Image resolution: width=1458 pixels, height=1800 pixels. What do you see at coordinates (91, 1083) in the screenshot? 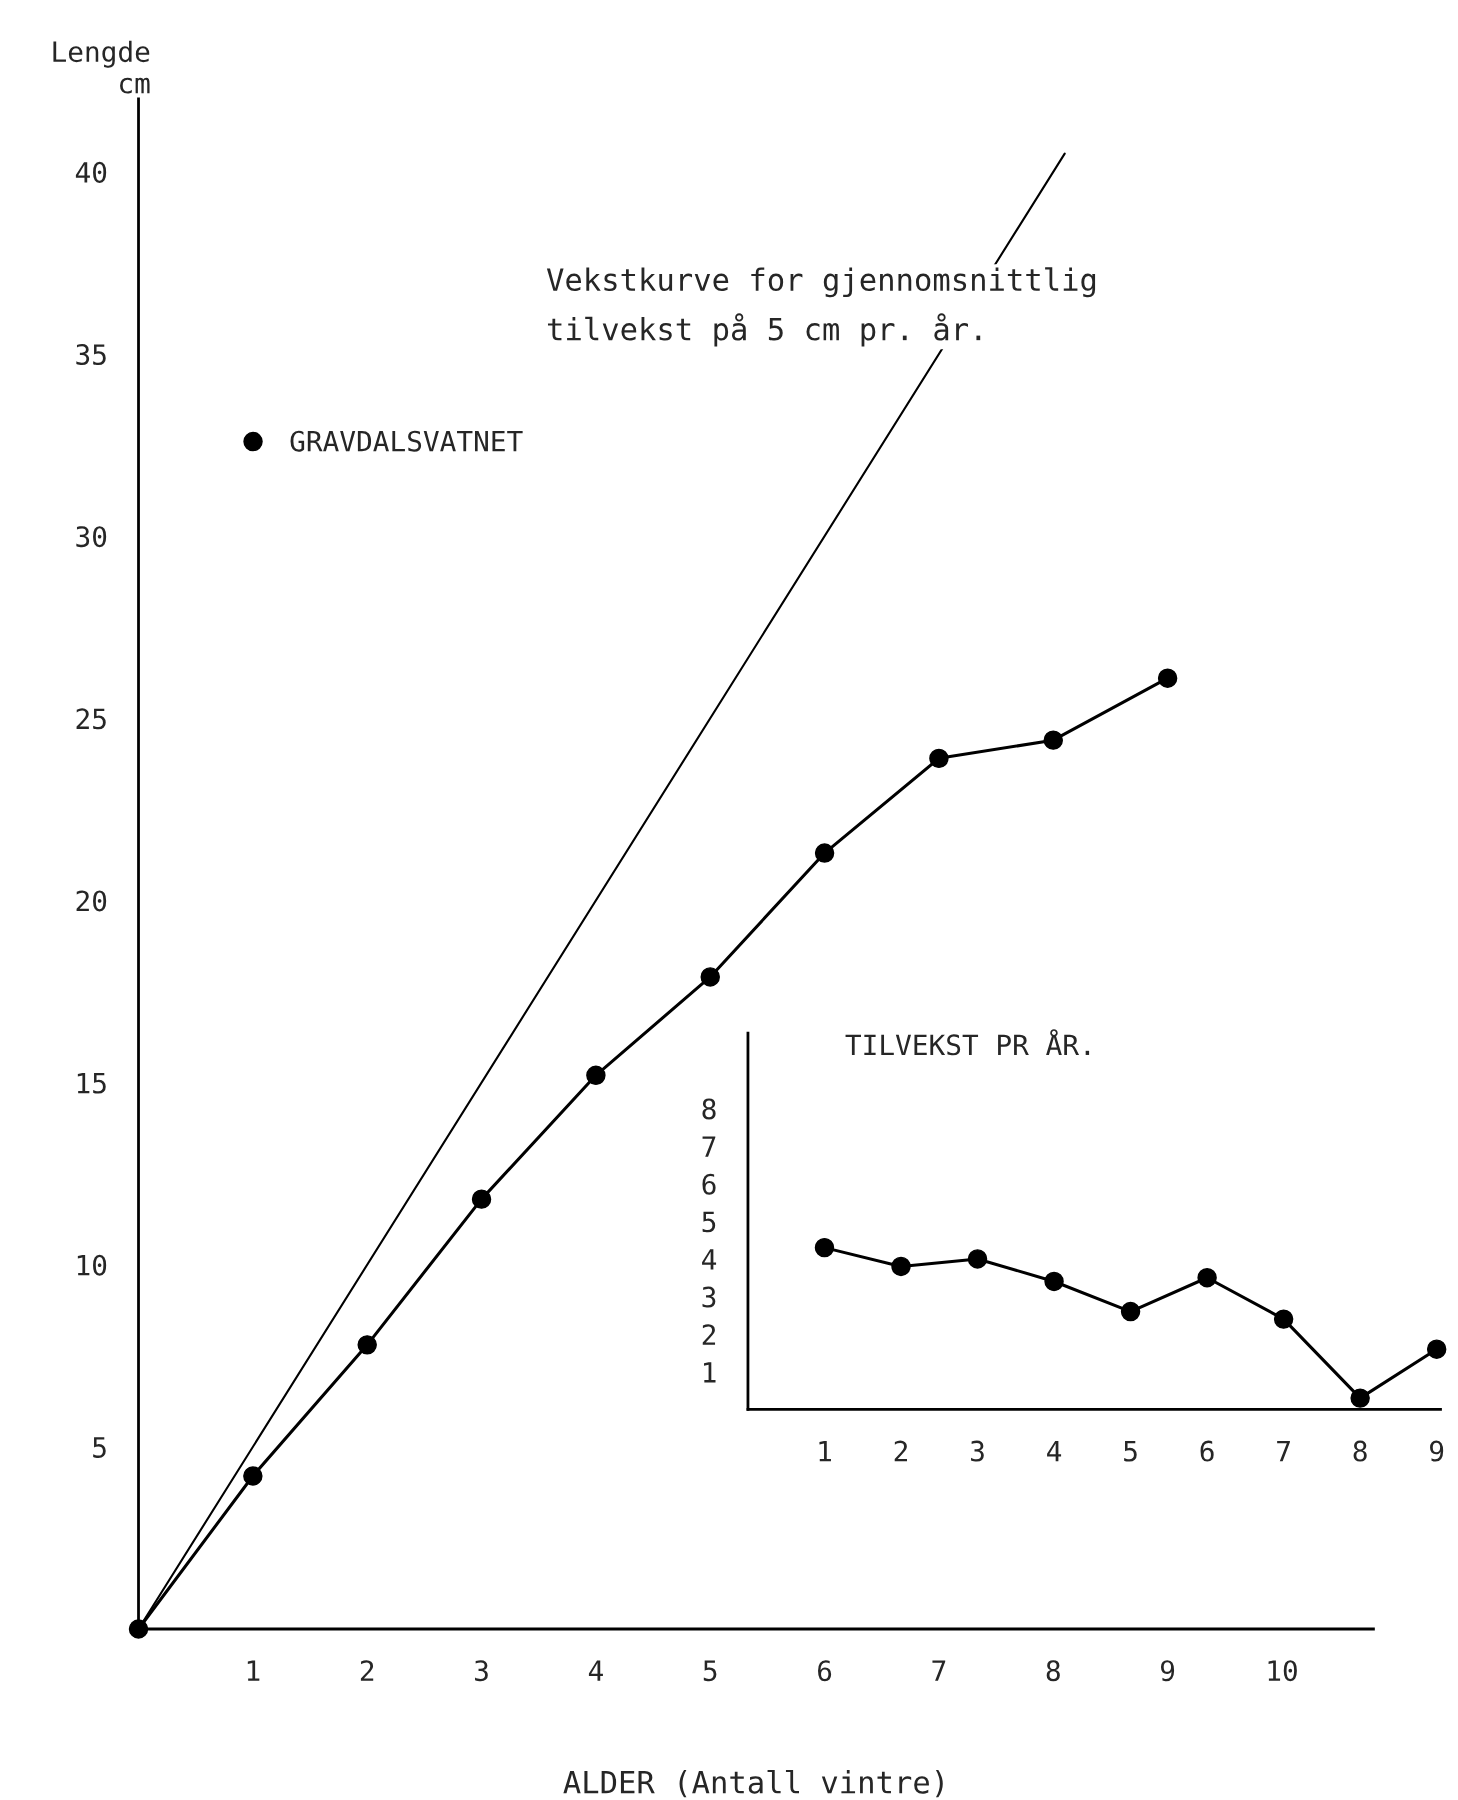
I see `y-tick-label: 15` at bounding box center [91, 1083].